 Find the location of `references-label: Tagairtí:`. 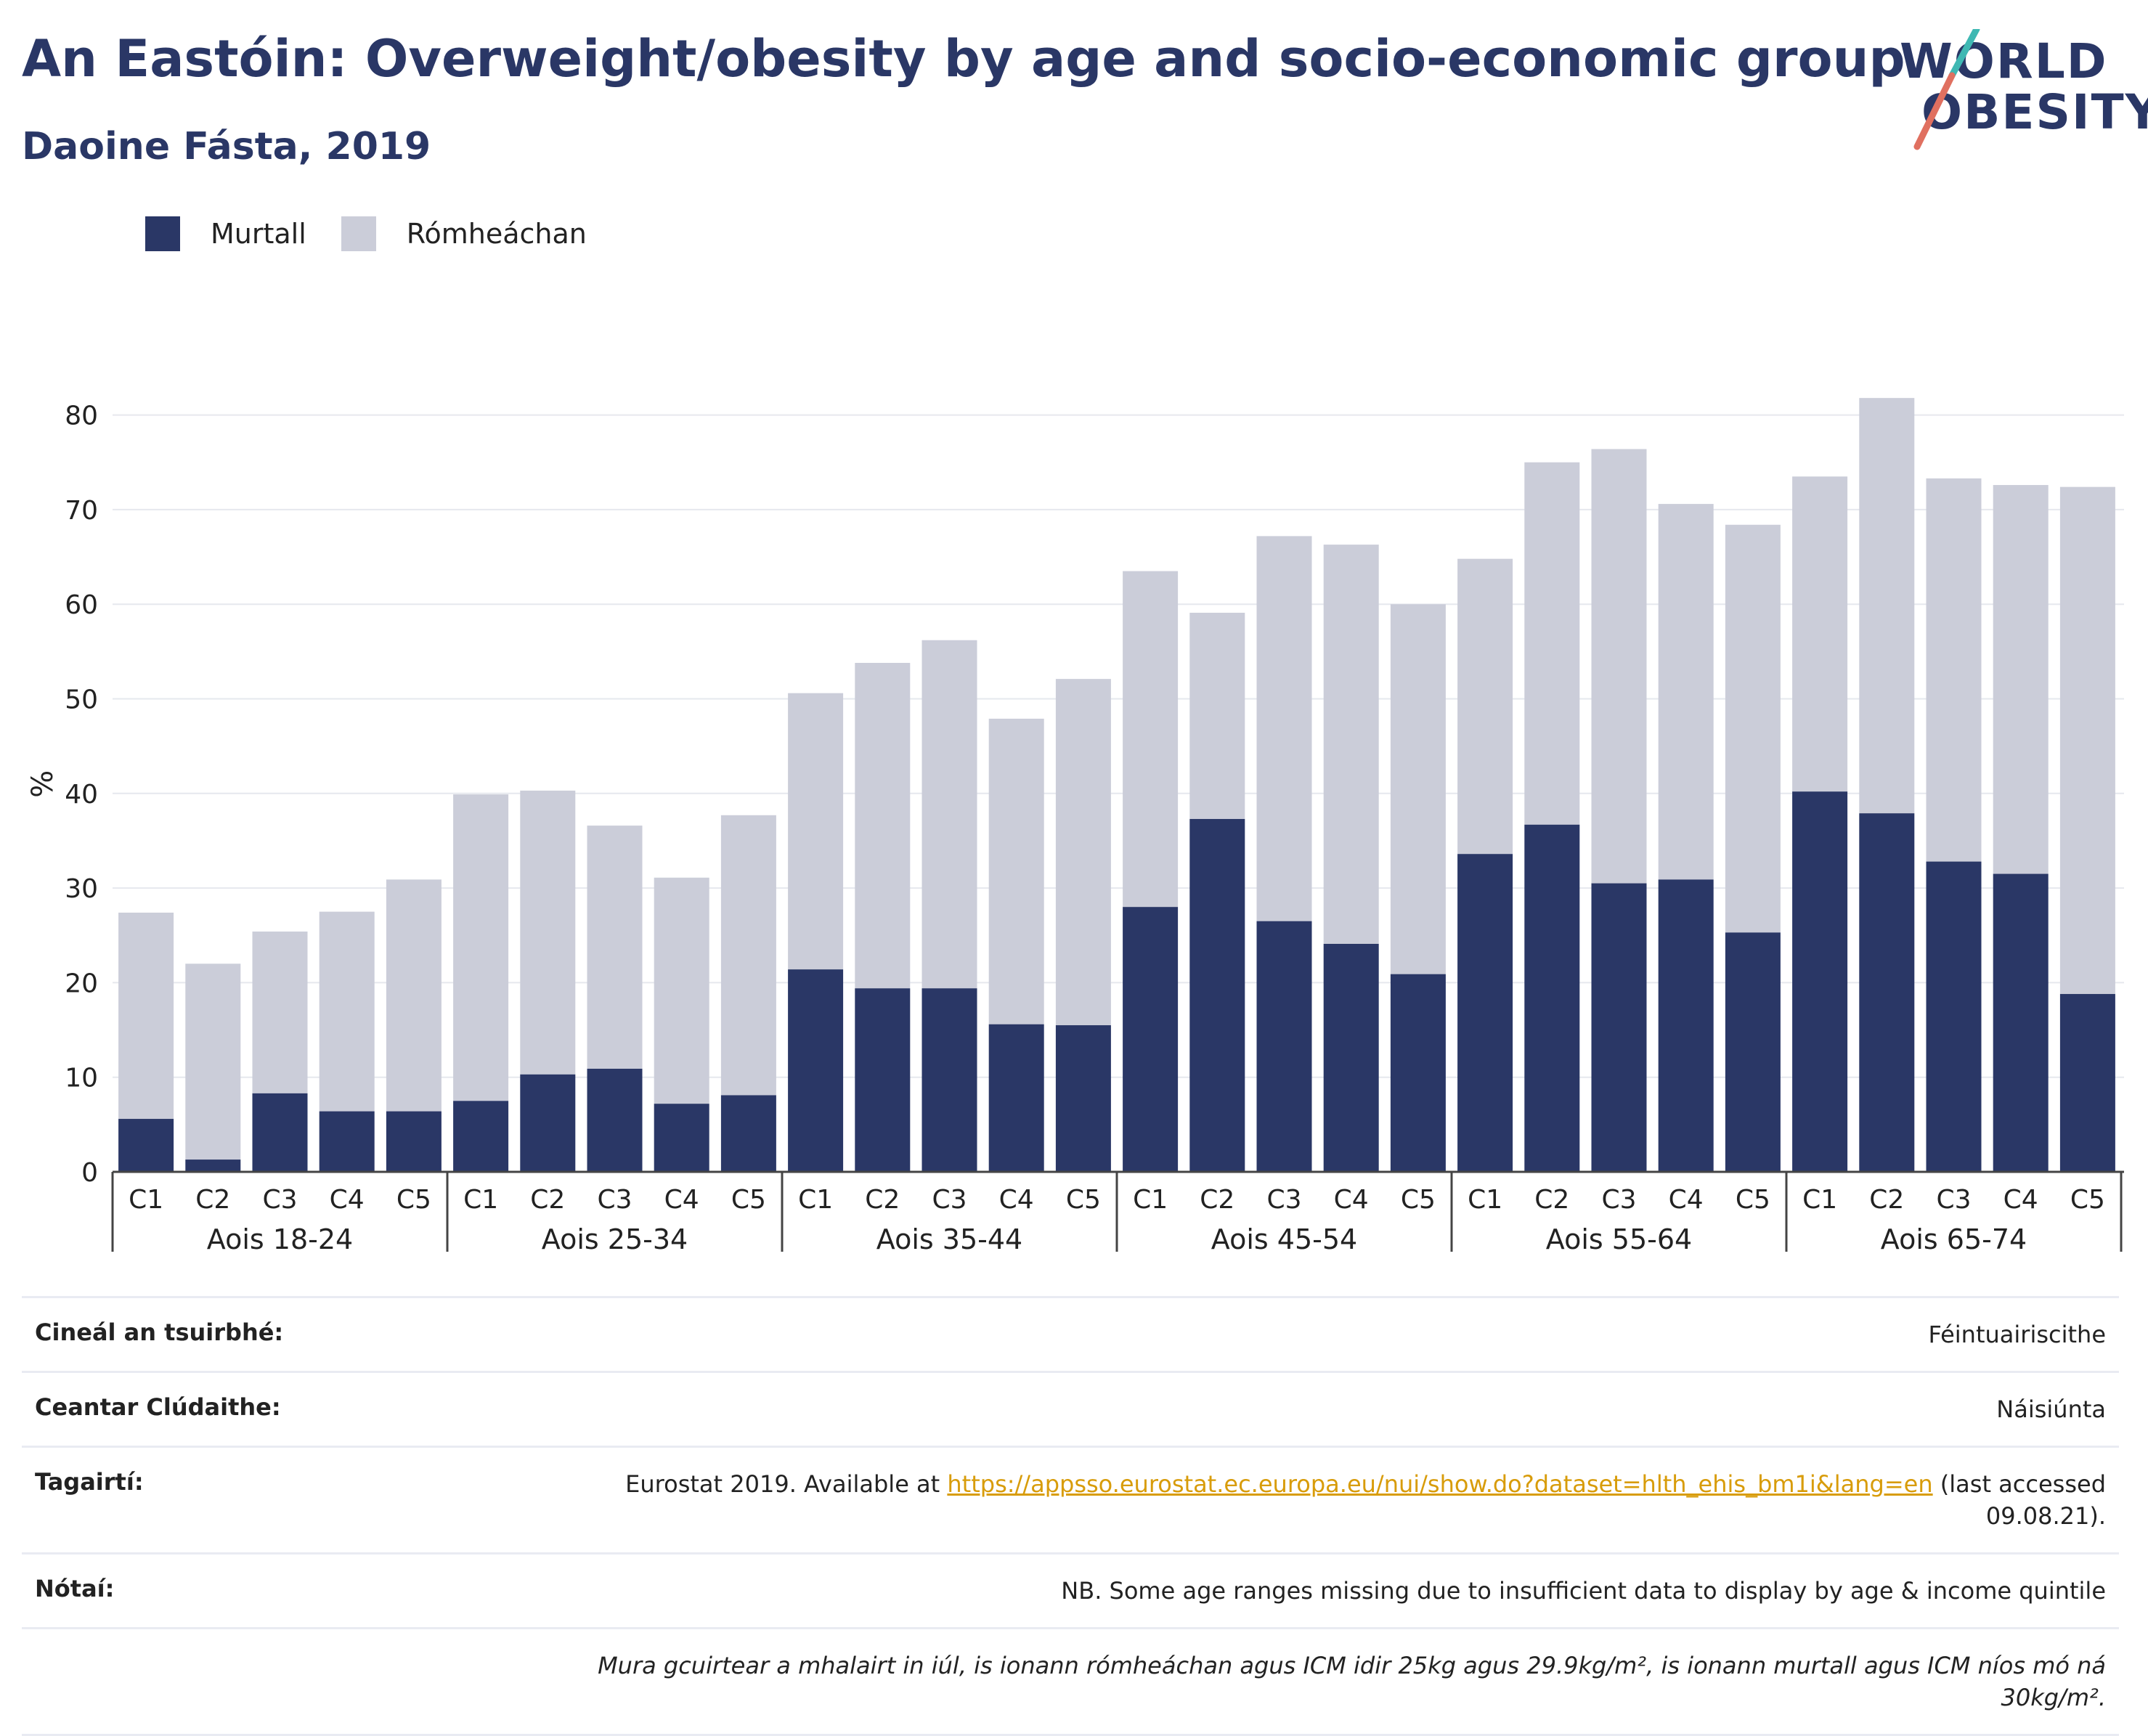

references-label: Tagairtí: is located at coordinates (89, 1482).